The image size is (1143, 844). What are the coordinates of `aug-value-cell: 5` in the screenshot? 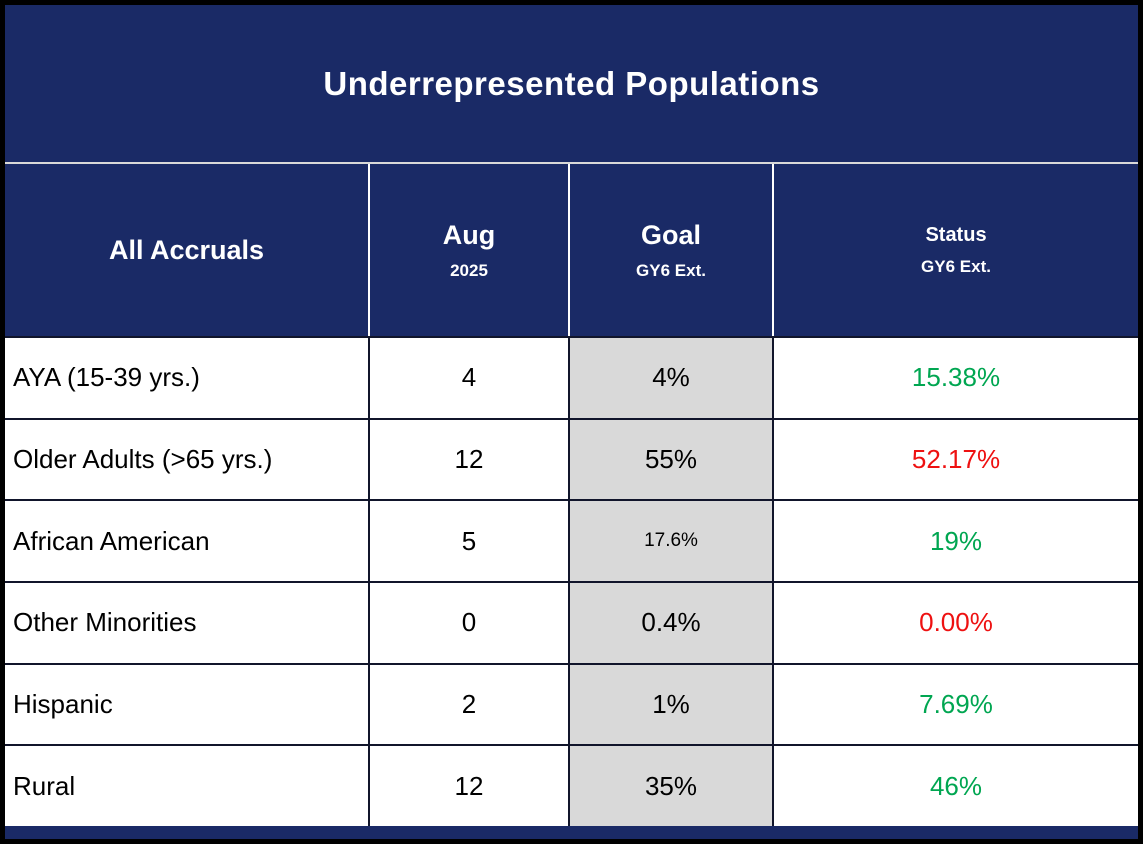 It's located at (468, 540).